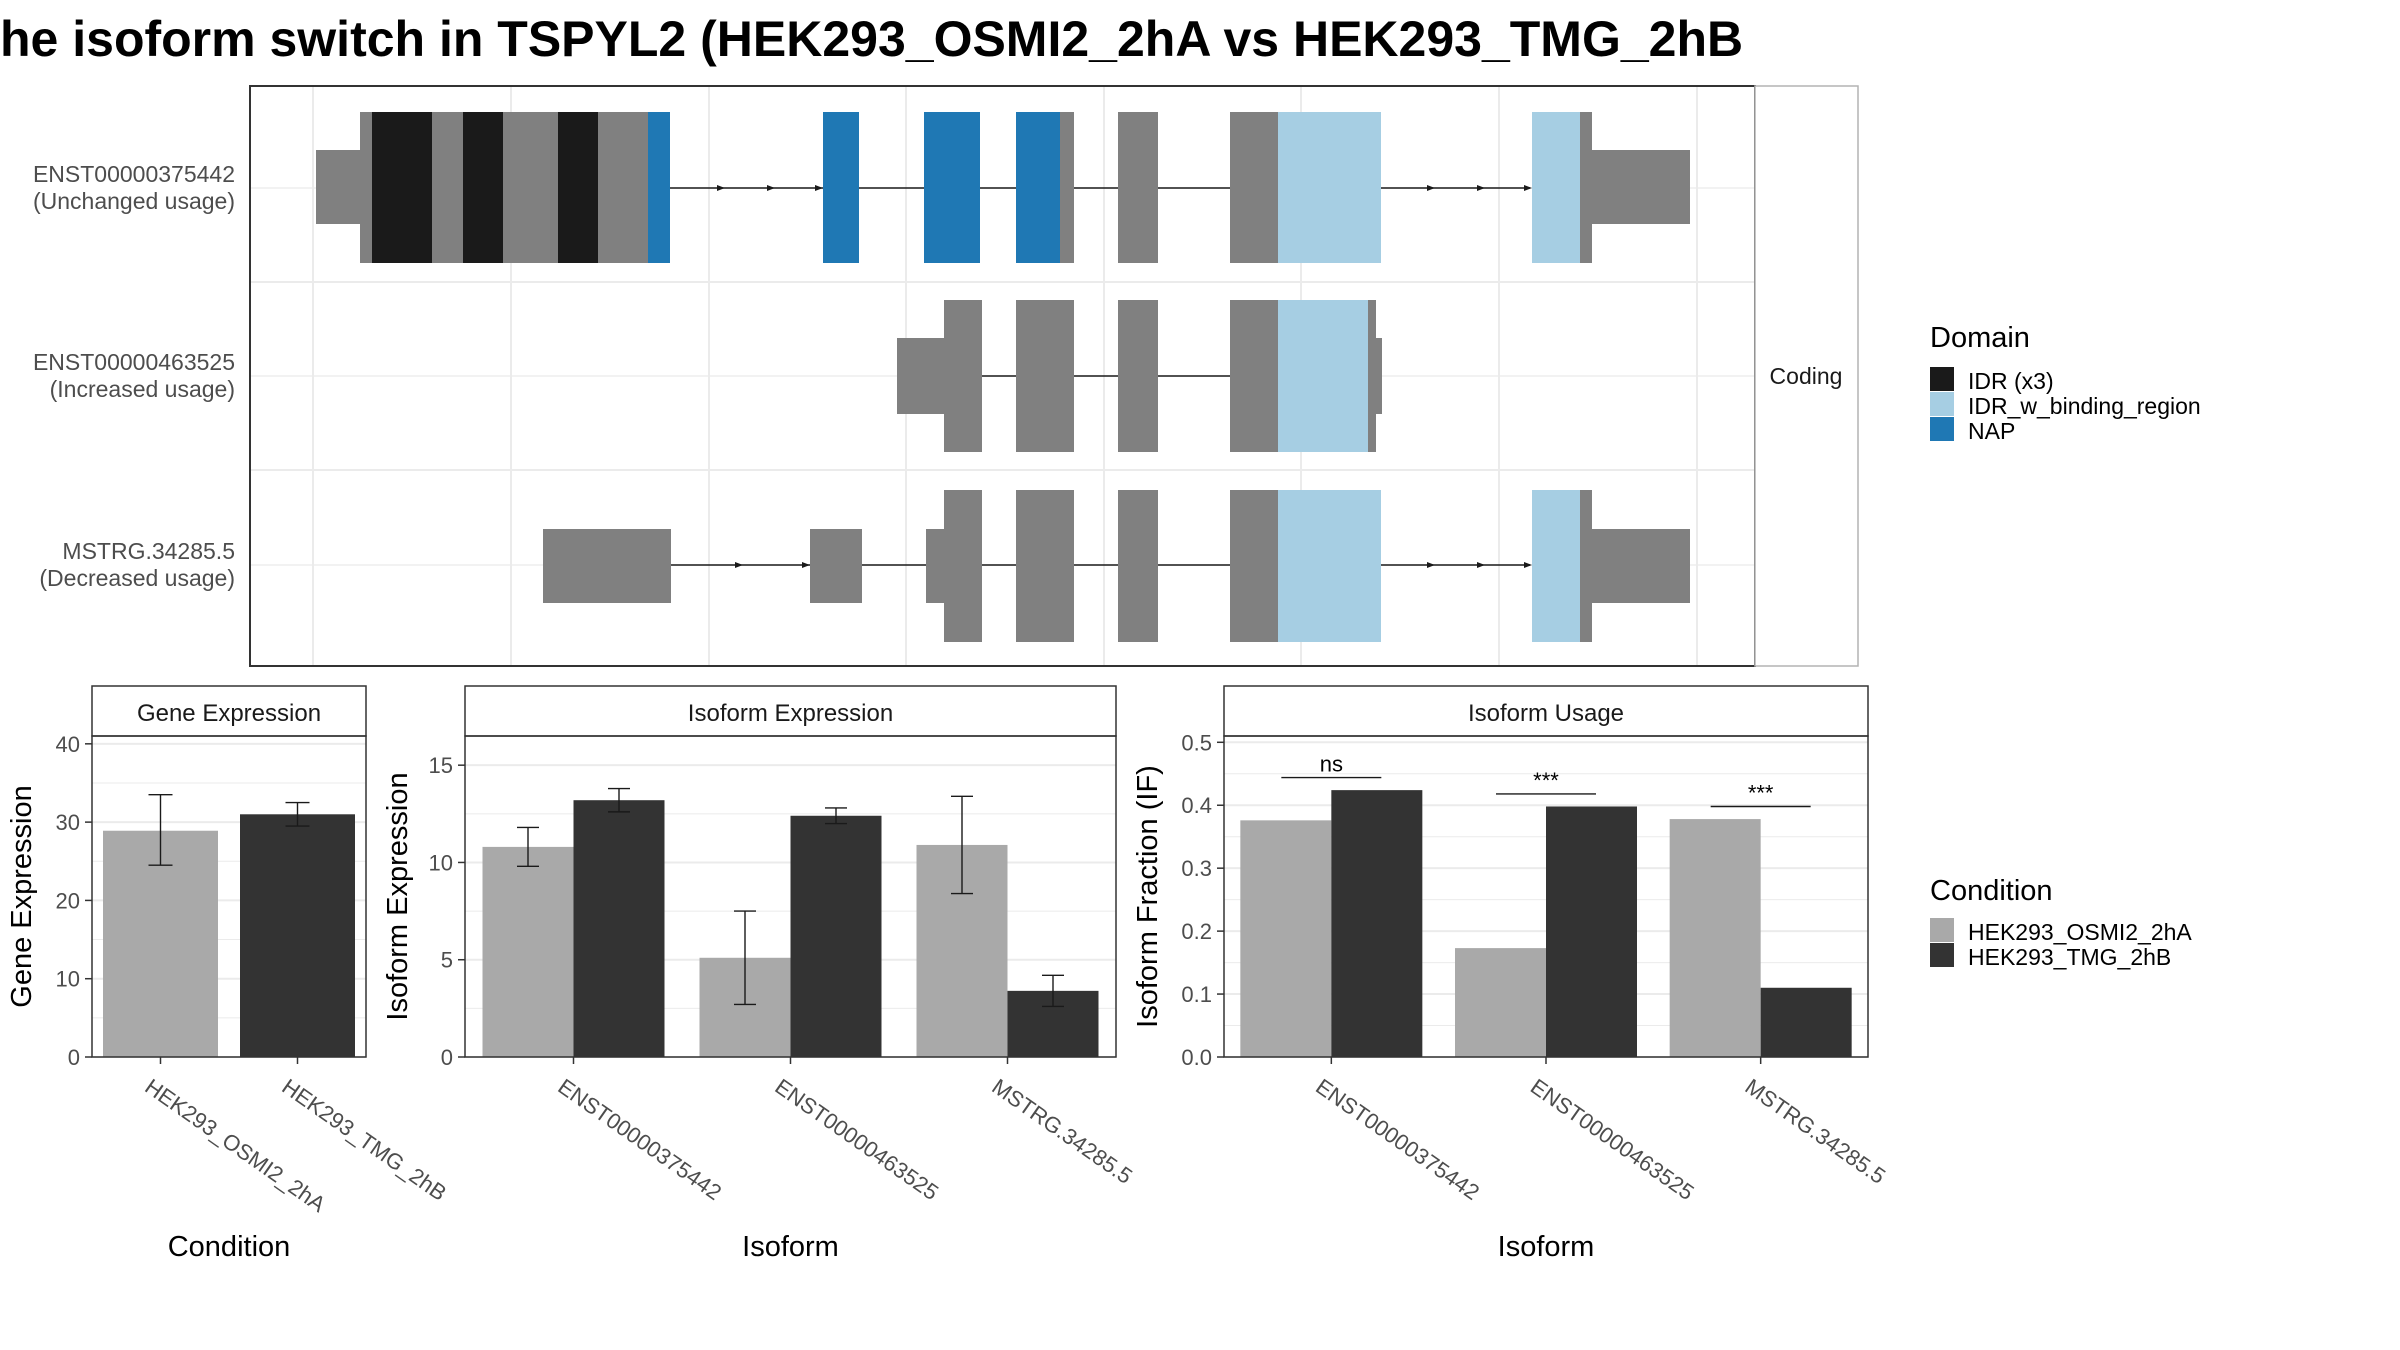 The height and width of the screenshot is (1350, 2400). Describe the element at coordinates (2069, 957) in the screenshot. I see `legend-label-condition-b: HEK293_TMG_2hB` at that location.